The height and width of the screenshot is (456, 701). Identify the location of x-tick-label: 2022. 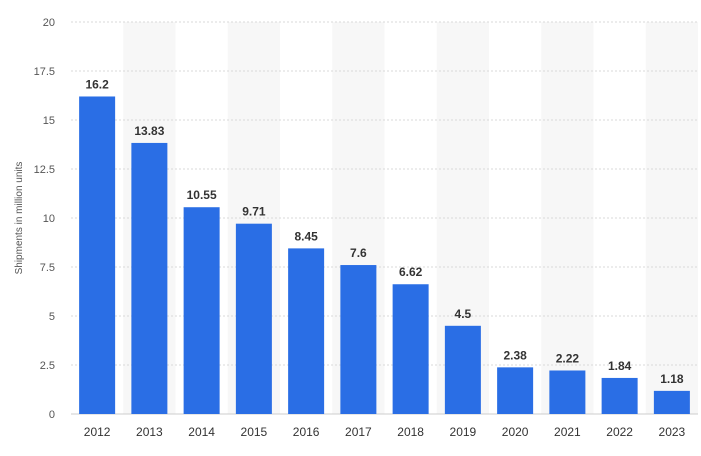
(619, 432).